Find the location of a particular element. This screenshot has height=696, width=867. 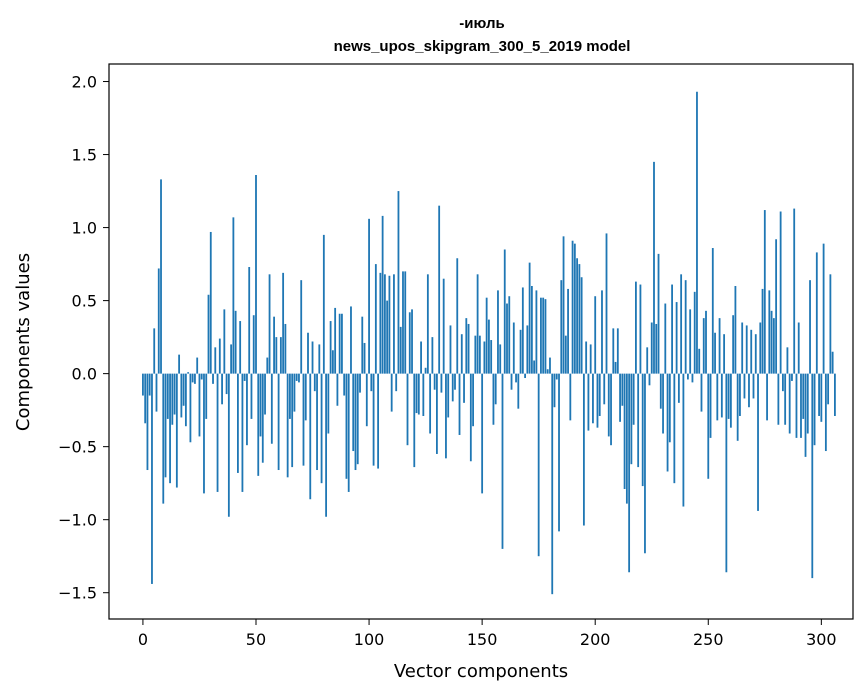

y-tick-label: 1.5 is located at coordinates (84, 155).